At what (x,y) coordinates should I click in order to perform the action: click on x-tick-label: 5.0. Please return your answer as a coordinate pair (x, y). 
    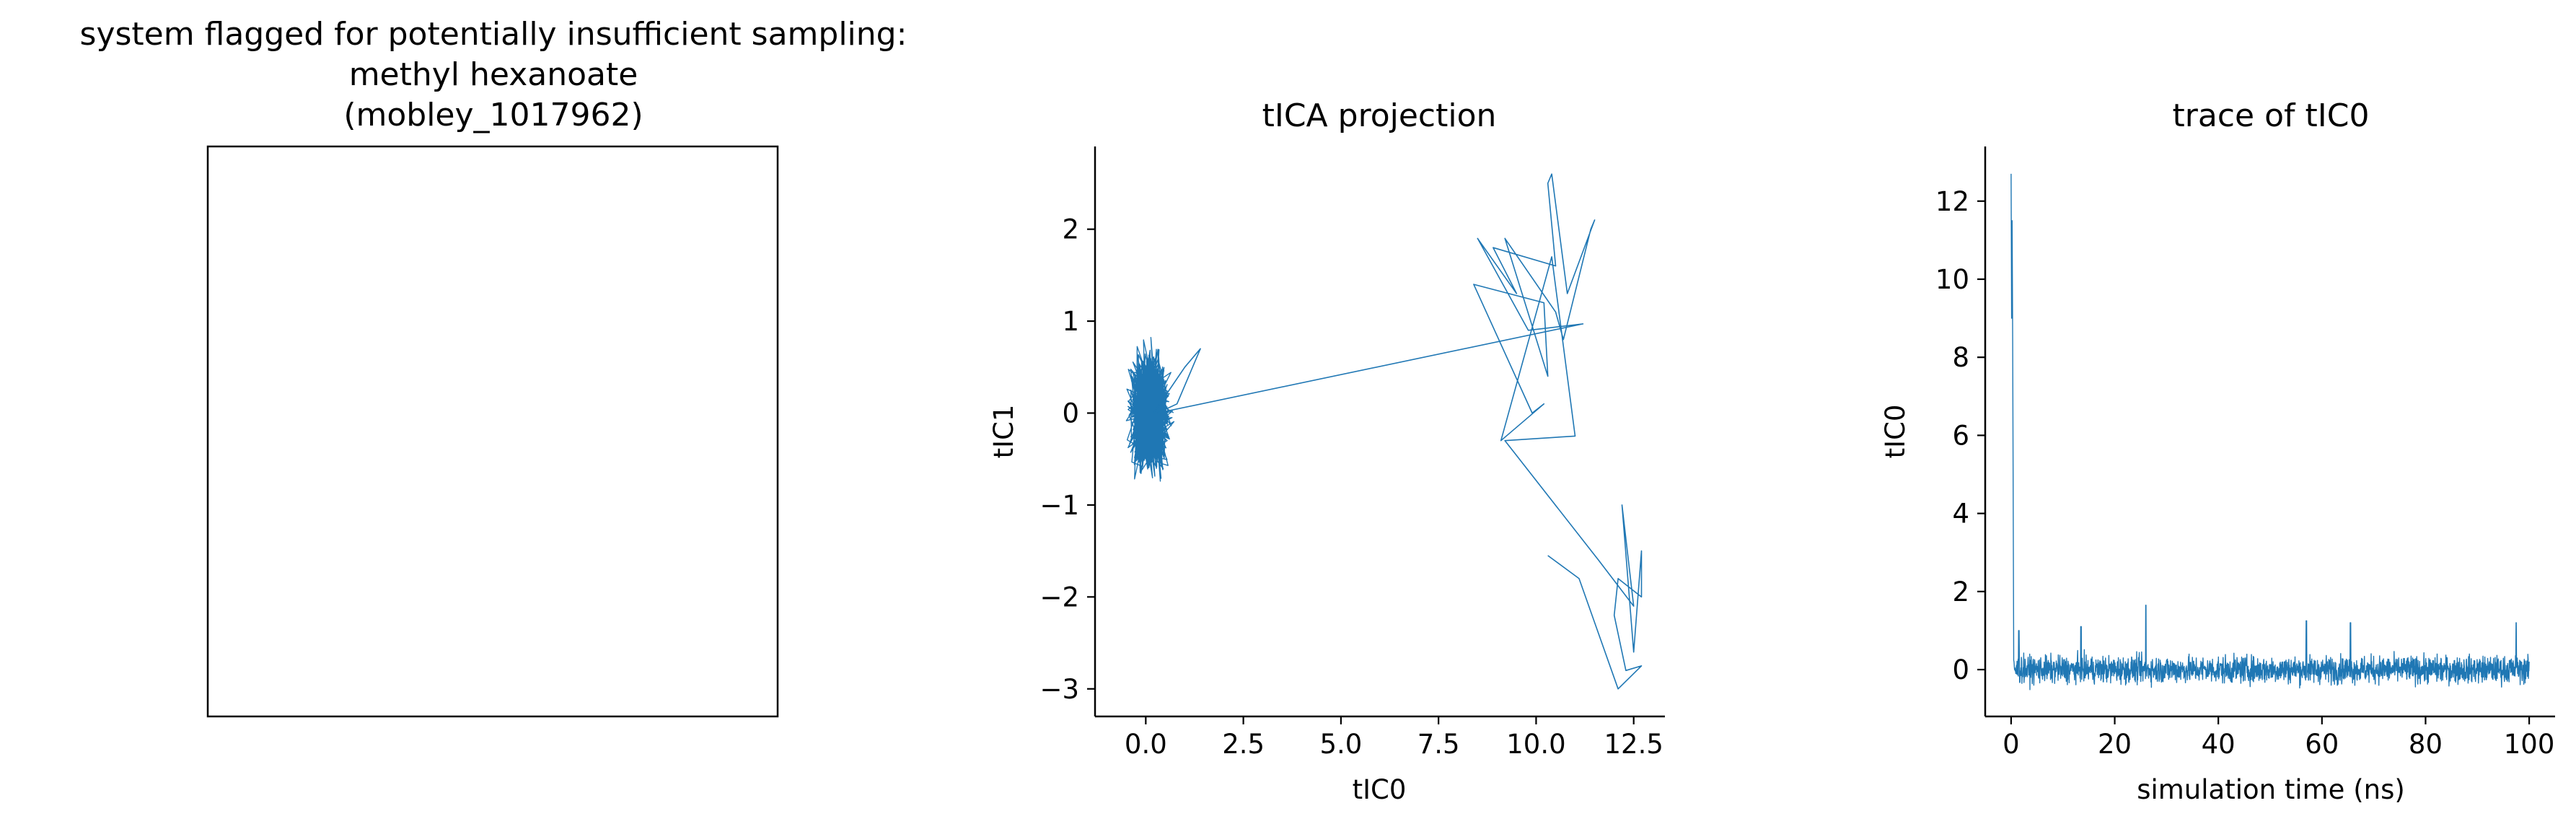
    Looking at the image, I should click on (1340, 745).